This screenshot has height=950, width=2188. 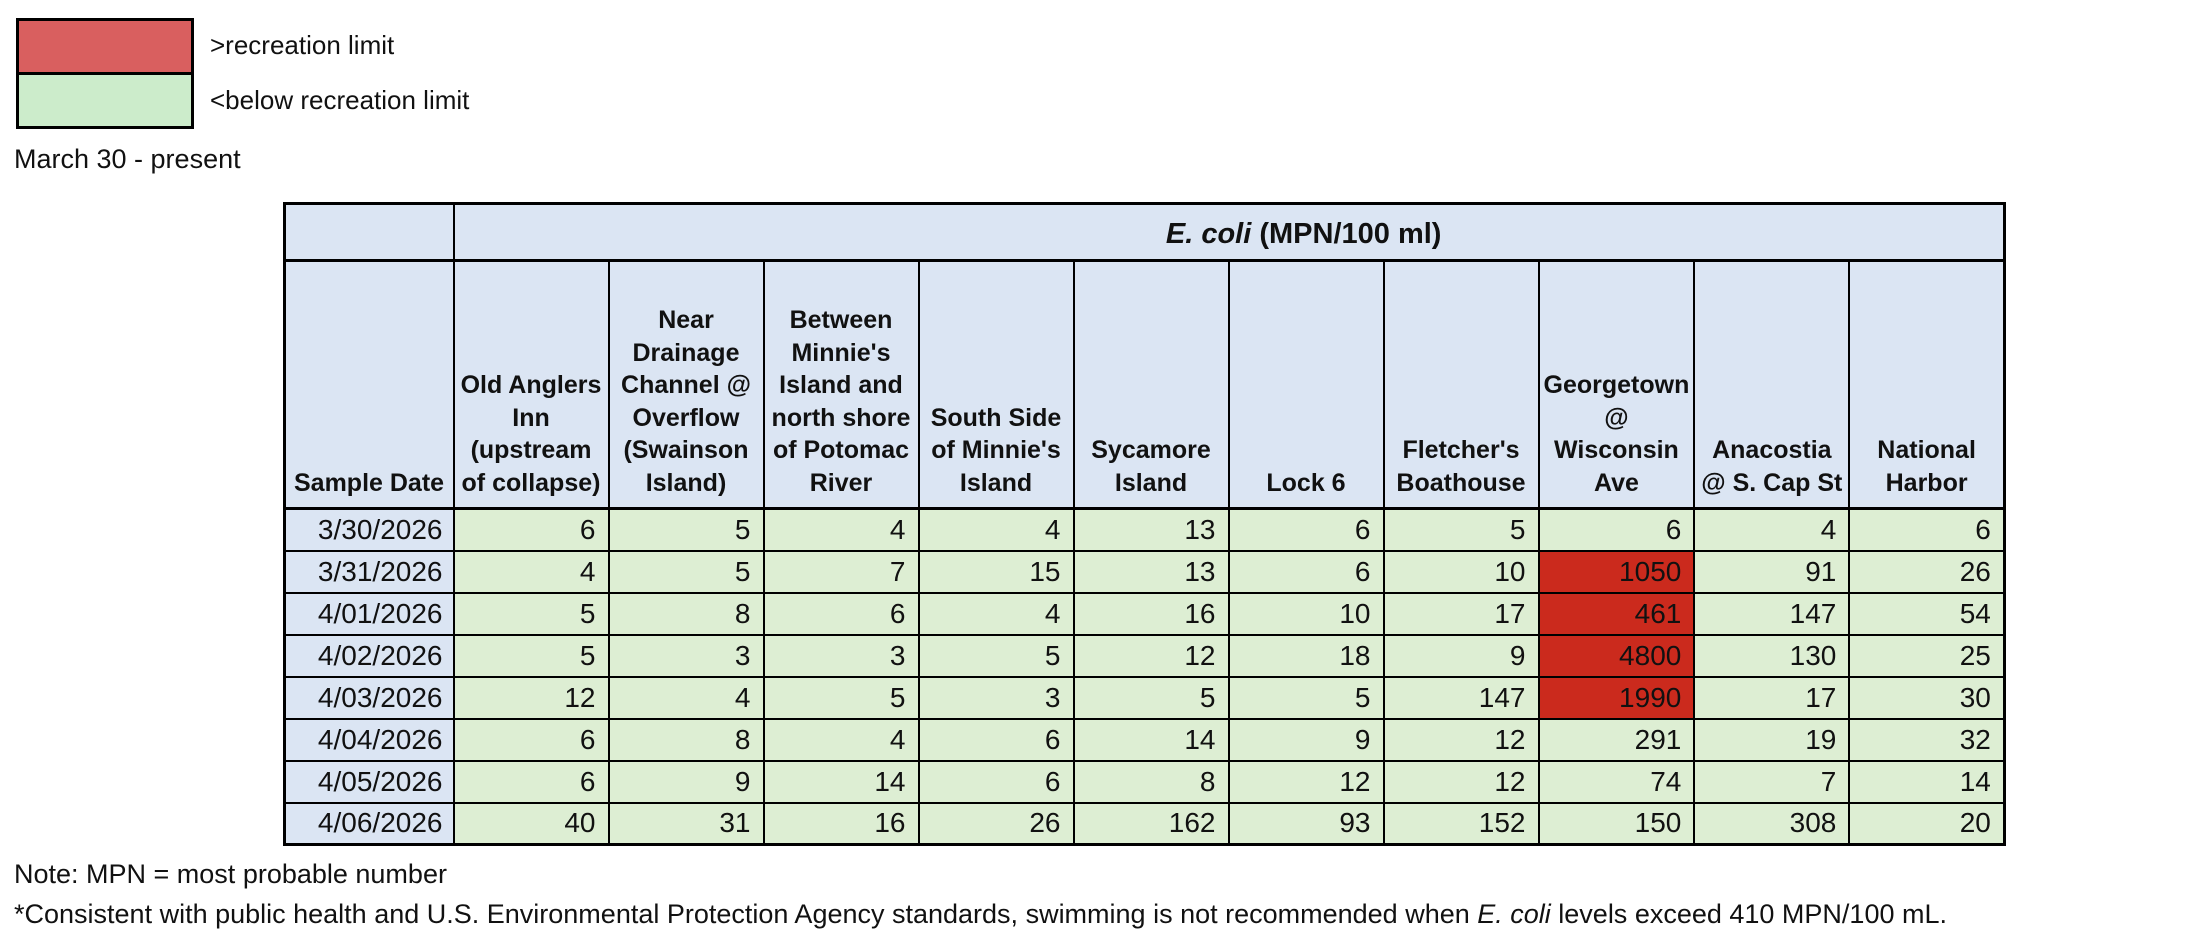 I want to click on value-cell: 162, so click(x=1151, y=823).